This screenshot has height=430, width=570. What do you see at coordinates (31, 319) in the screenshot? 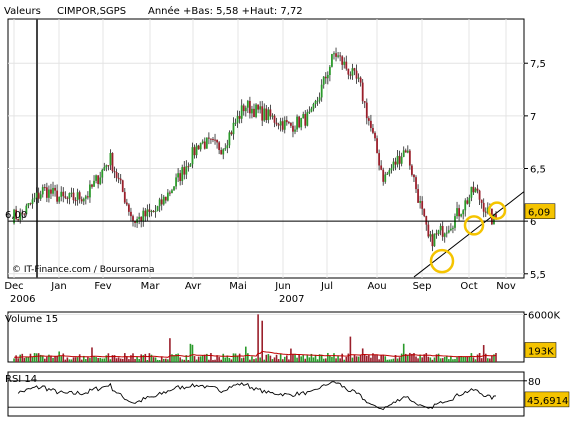
I see `volume-title: Volume 15` at bounding box center [31, 319].